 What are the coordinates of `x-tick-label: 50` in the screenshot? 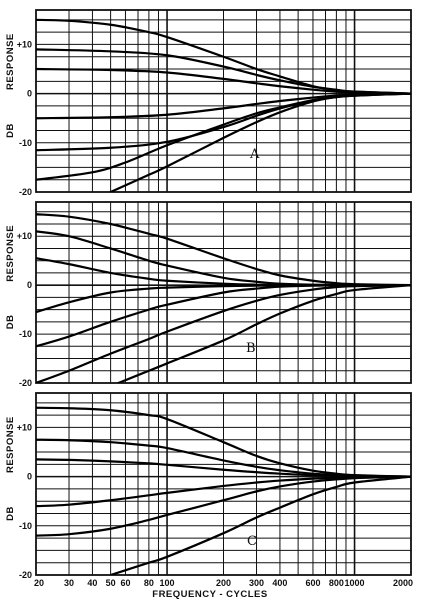 It's located at (111, 583).